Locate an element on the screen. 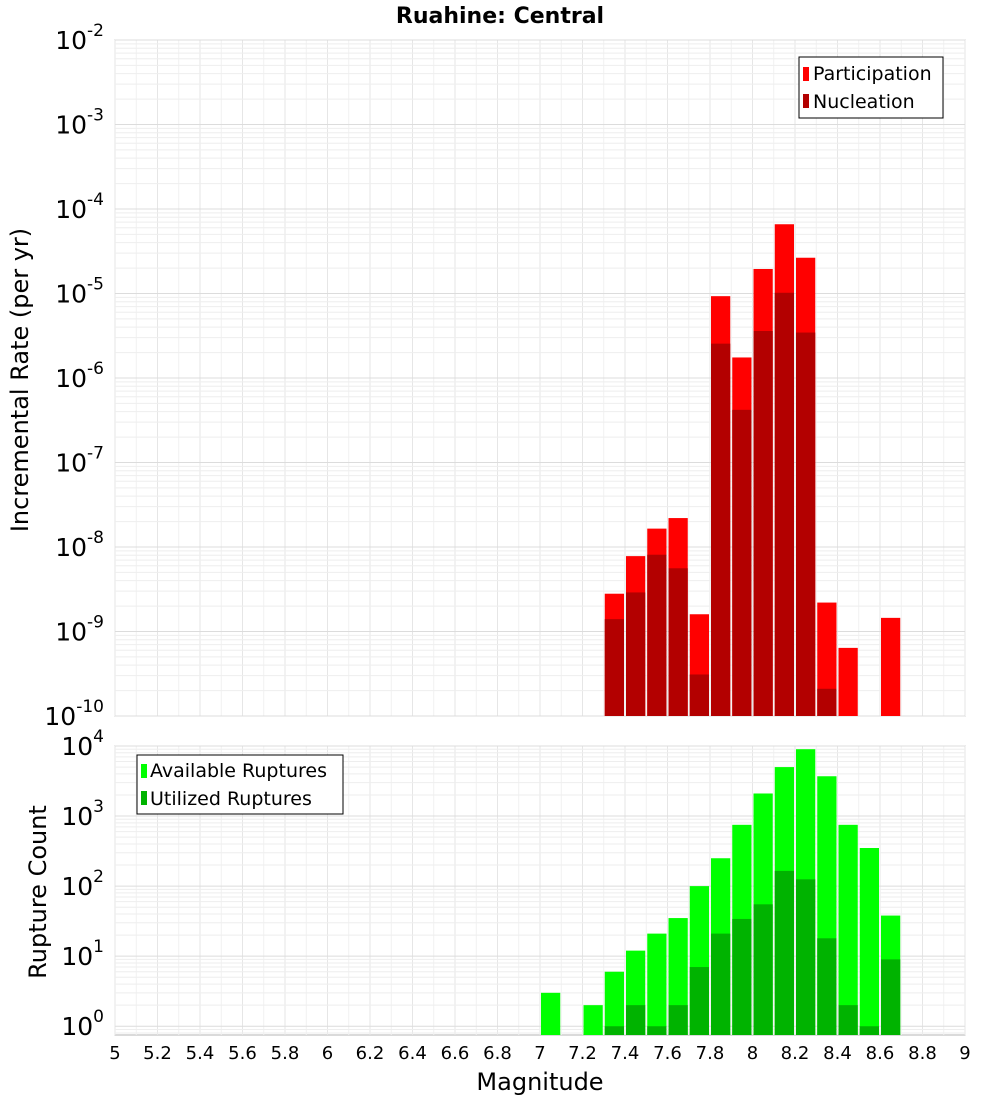  y-tick-label: 10⁻⁶ is located at coordinates (79, 376).